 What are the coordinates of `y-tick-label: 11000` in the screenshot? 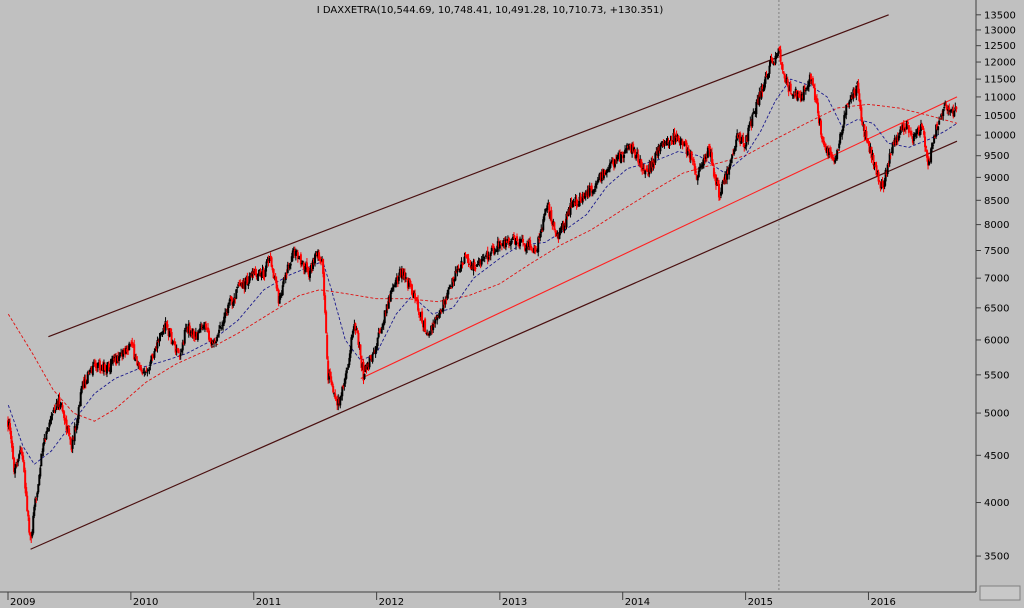 It's located at (1000, 97).